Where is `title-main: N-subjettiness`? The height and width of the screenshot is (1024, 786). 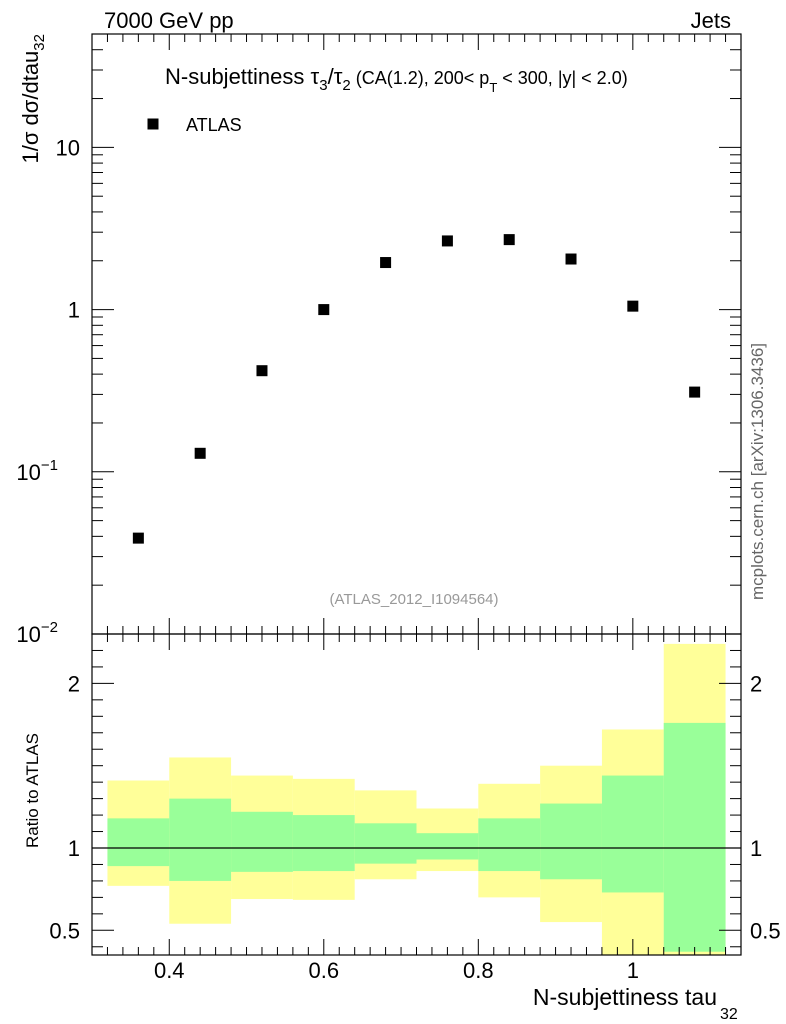
title-main: N-subjettiness is located at coordinates (238, 76).